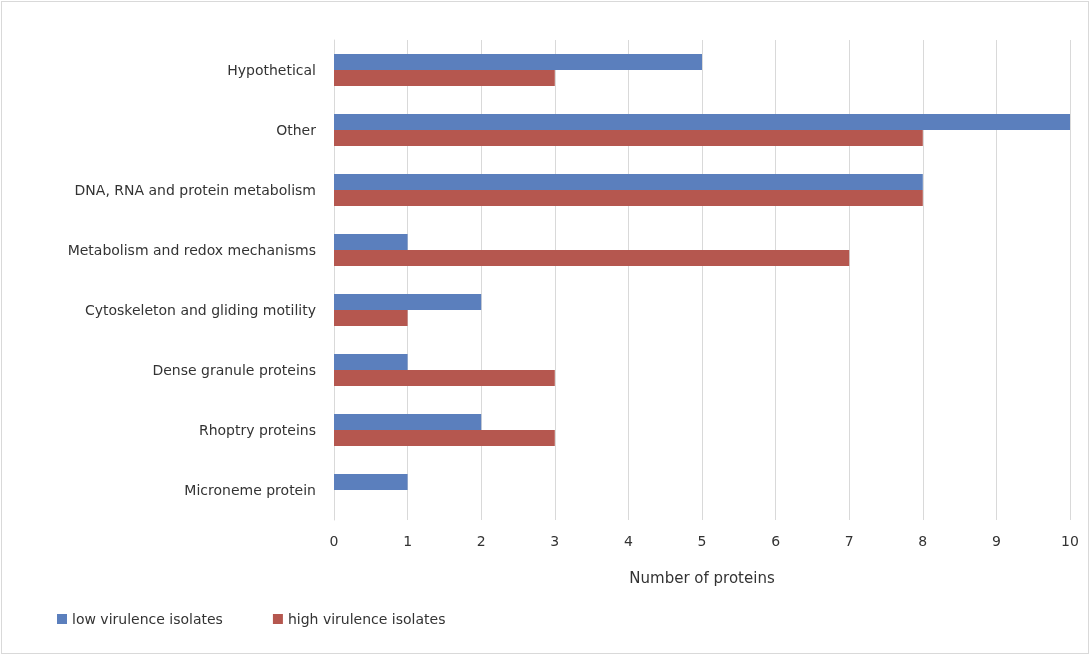 The height and width of the screenshot is (655, 1090). What do you see at coordinates (200, 310) in the screenshot?
I see `y-tick-label: Cytoskeleton and gliding motility` at bounding box center [200, 310].